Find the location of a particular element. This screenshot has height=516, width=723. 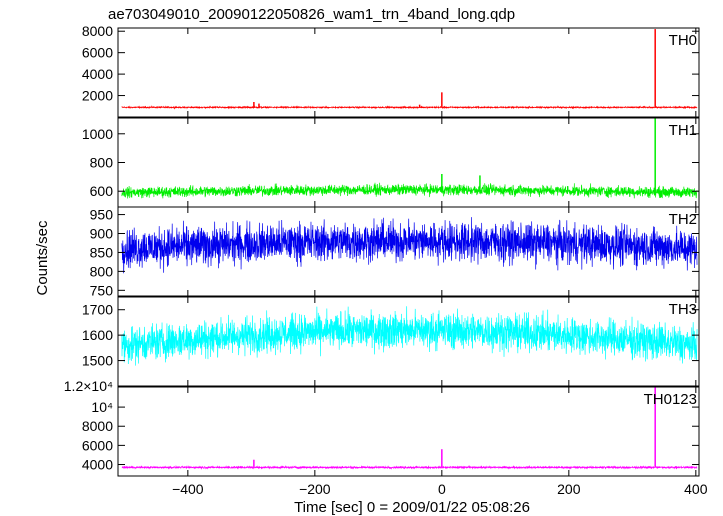

x-tick-label: 0 is located at coordinates (442, 489).